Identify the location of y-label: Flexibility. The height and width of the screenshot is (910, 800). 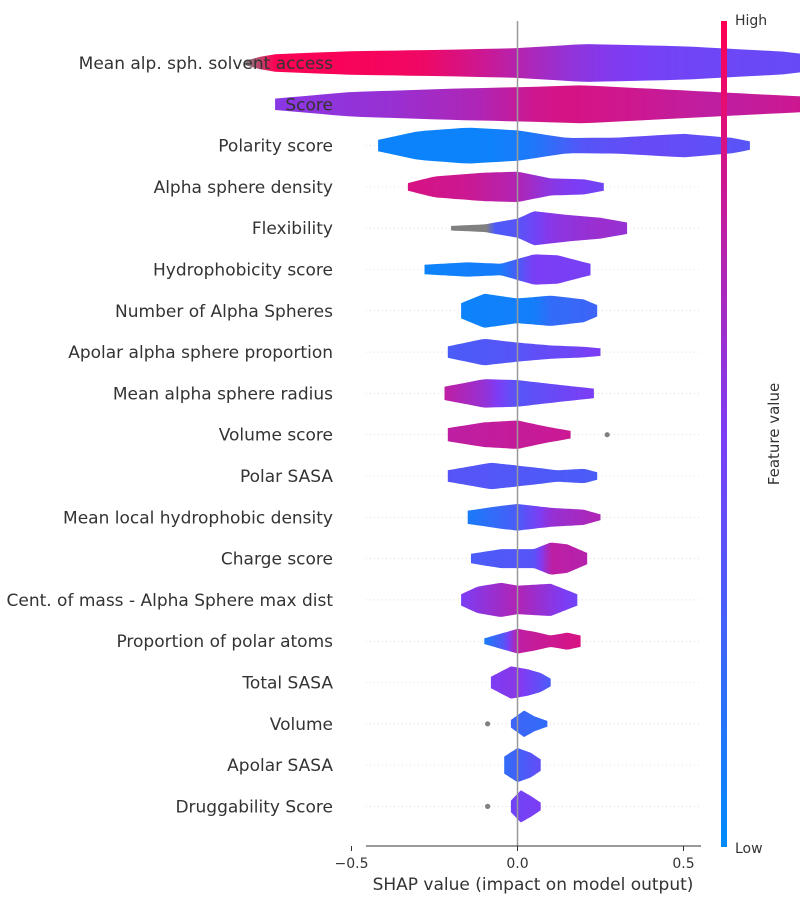
(292, 229).